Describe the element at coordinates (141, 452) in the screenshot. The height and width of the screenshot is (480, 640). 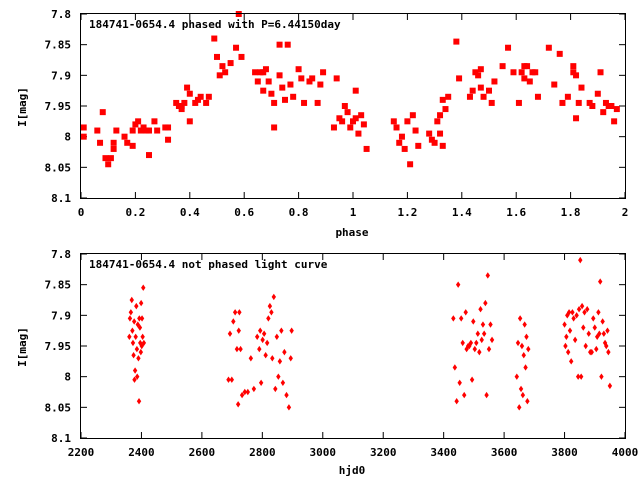
I see `x-tick-label: 2400` at that location.